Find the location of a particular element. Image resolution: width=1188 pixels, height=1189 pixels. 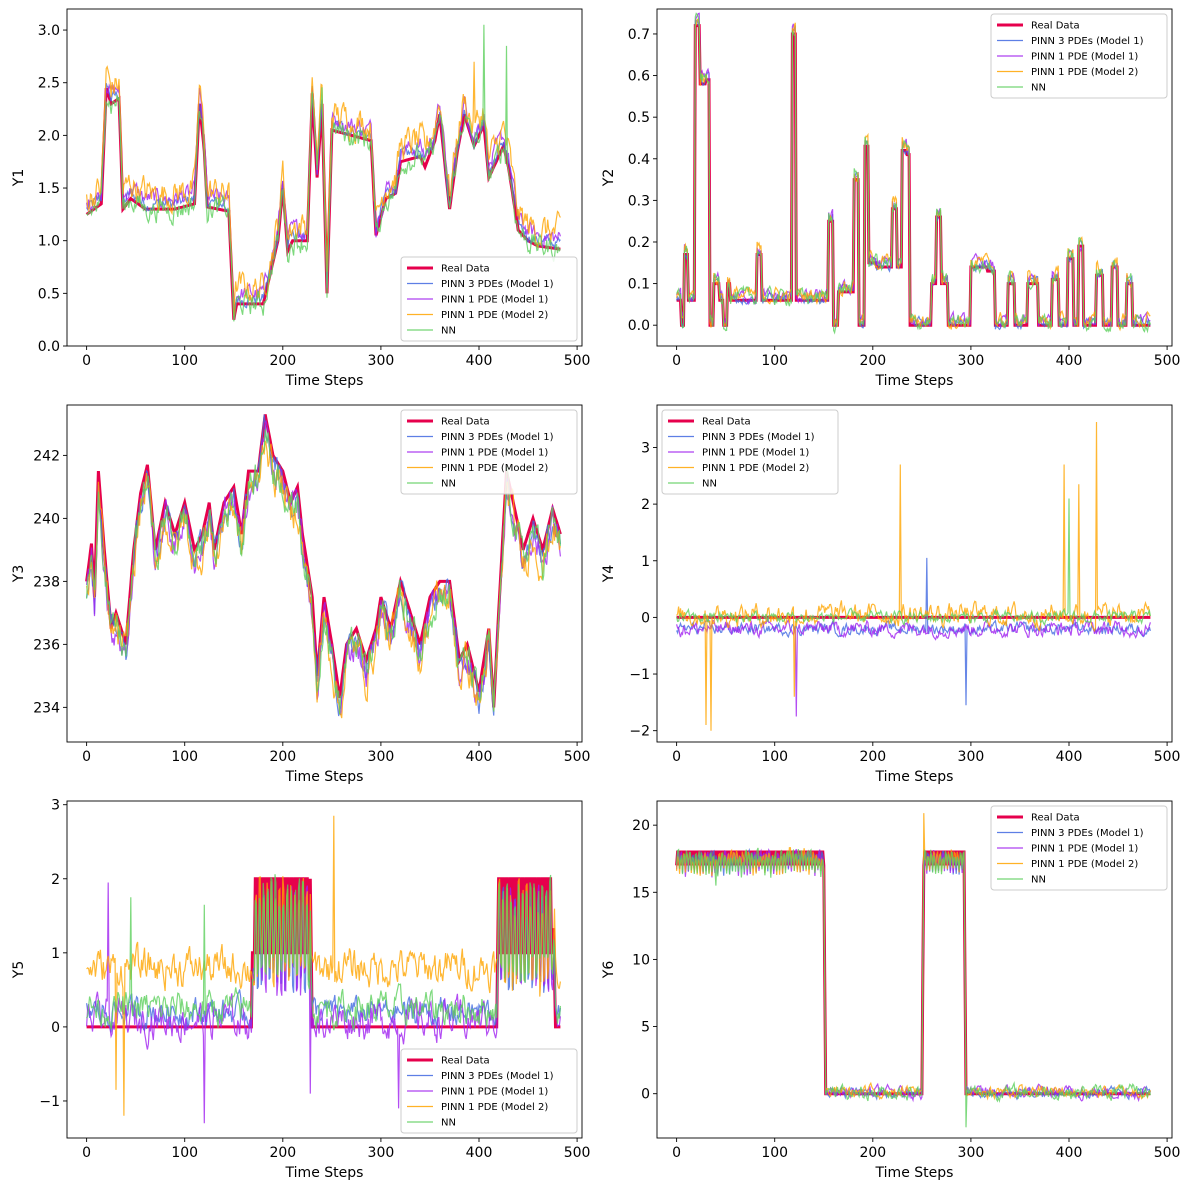

y-tick-label: 238 is located at coordinates (46, 582).